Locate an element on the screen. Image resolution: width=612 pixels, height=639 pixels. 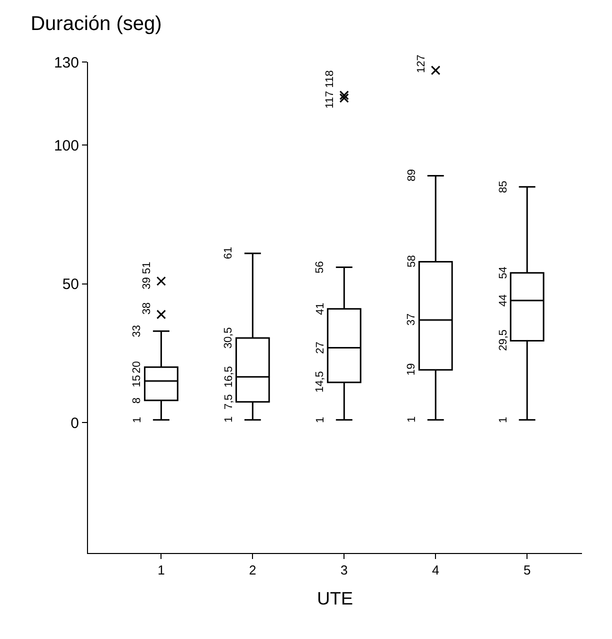
annotation: 8 is located at coordinates (136, 400).